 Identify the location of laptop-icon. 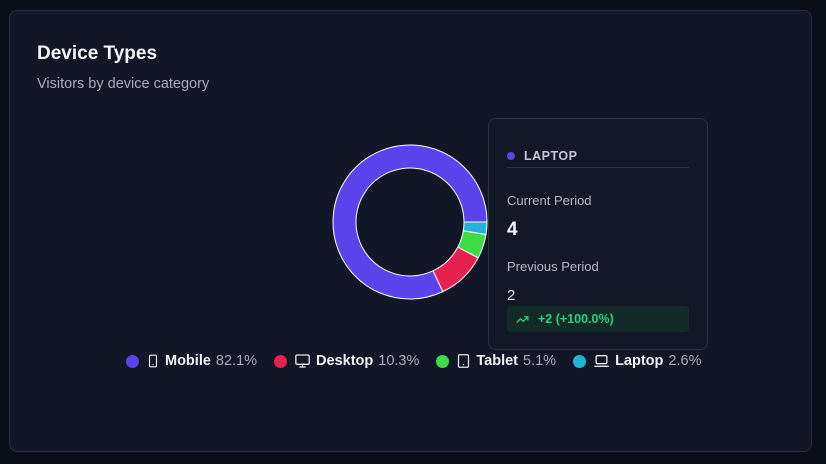
(601, 361).